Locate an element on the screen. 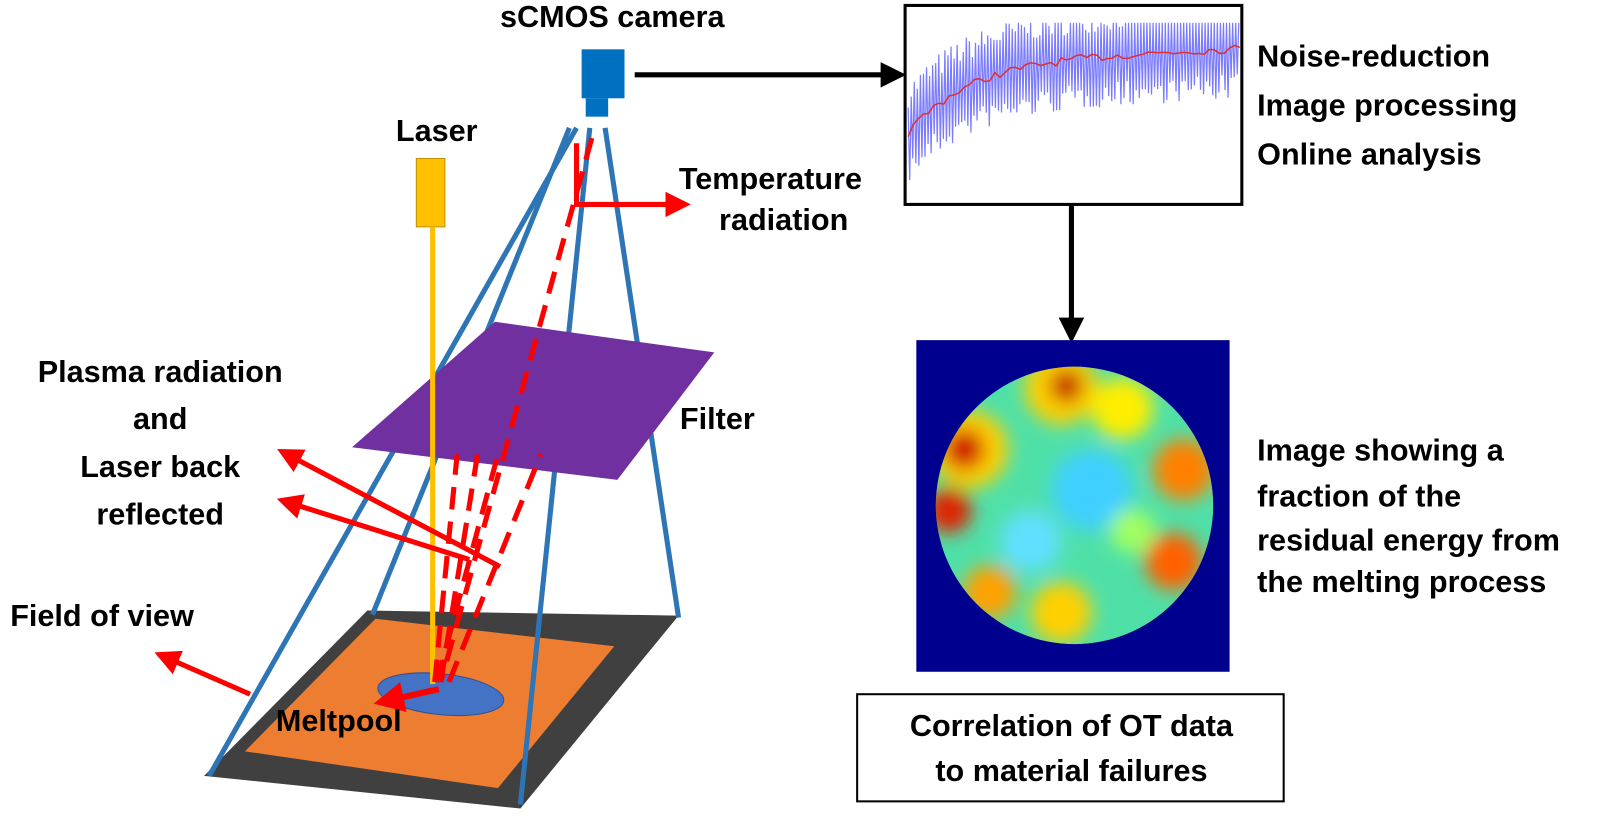 The height and width of the screenshot is (817, 1600). field-of-view-arrow is located at coordinates (203, 673).